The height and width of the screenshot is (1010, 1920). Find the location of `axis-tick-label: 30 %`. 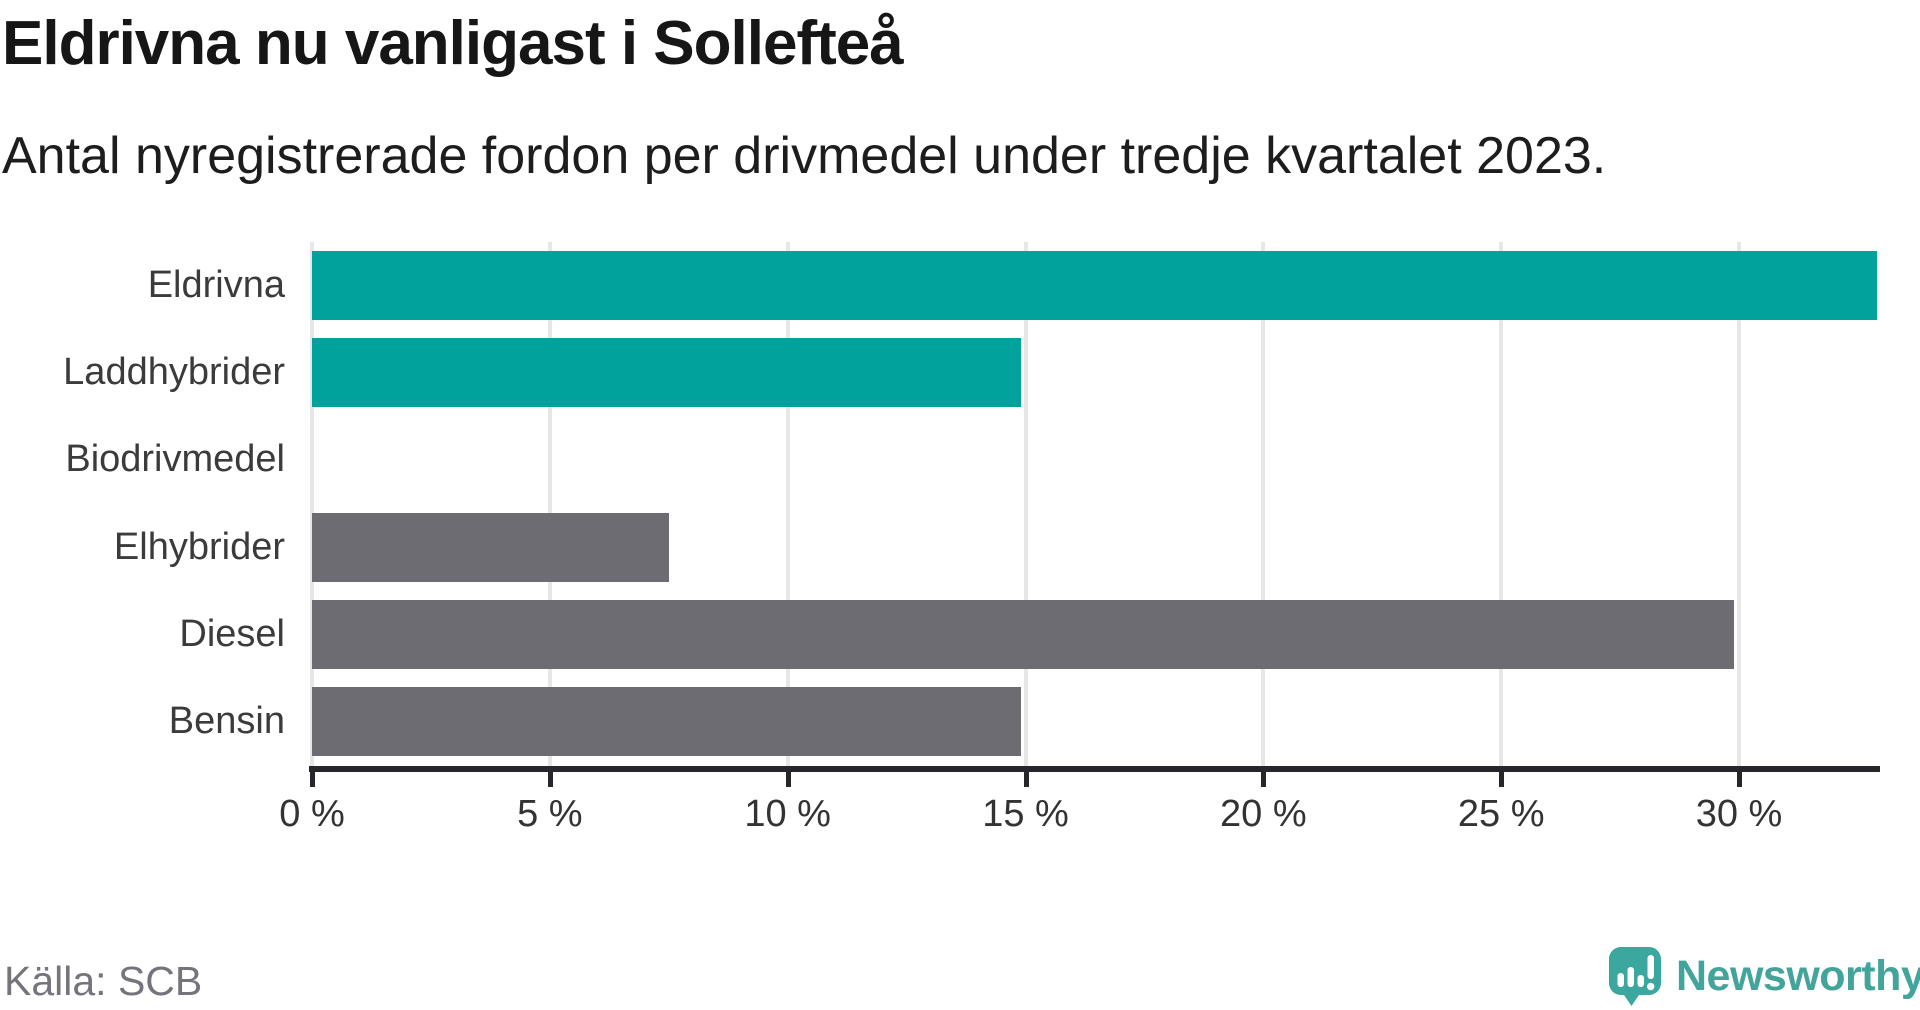

axis-tick-label: 30 % is located at coordinates (1739, 814).